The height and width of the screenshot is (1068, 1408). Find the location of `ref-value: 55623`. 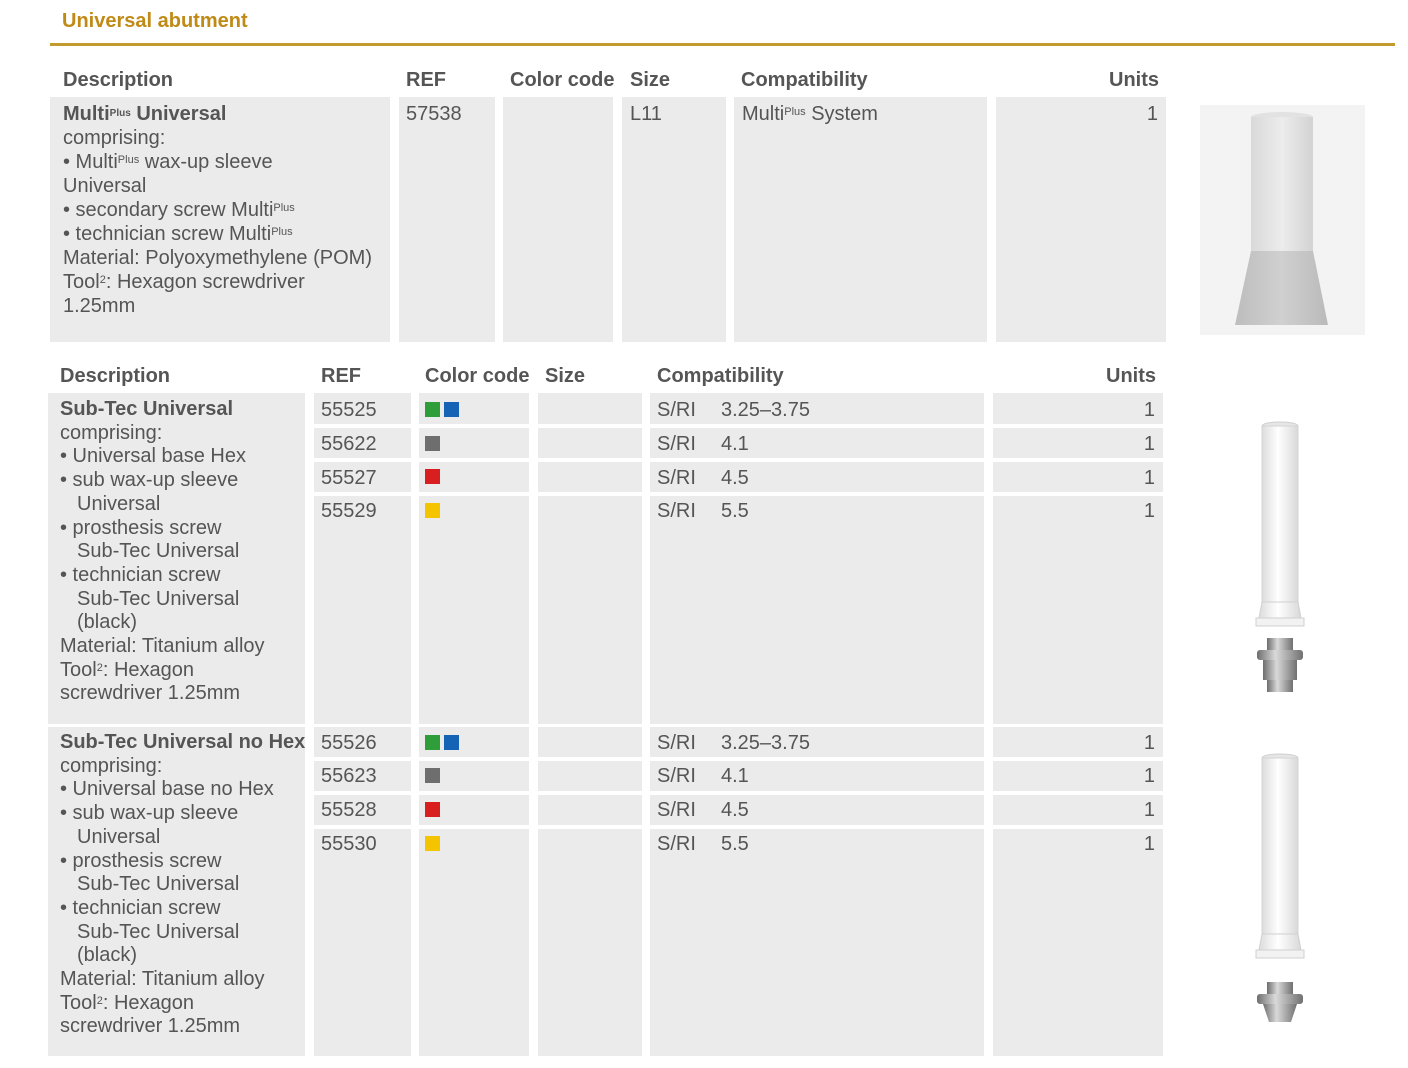

ref-value: 55623 is located at coordinates (349, 776).